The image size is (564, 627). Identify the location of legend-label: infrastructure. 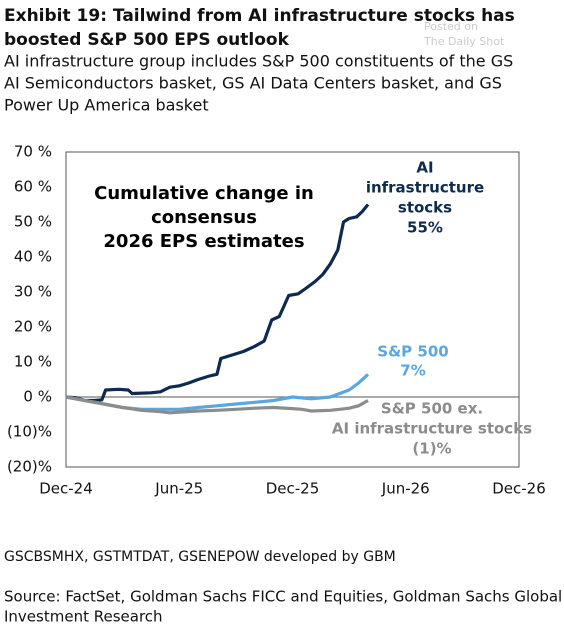
(425, 188).